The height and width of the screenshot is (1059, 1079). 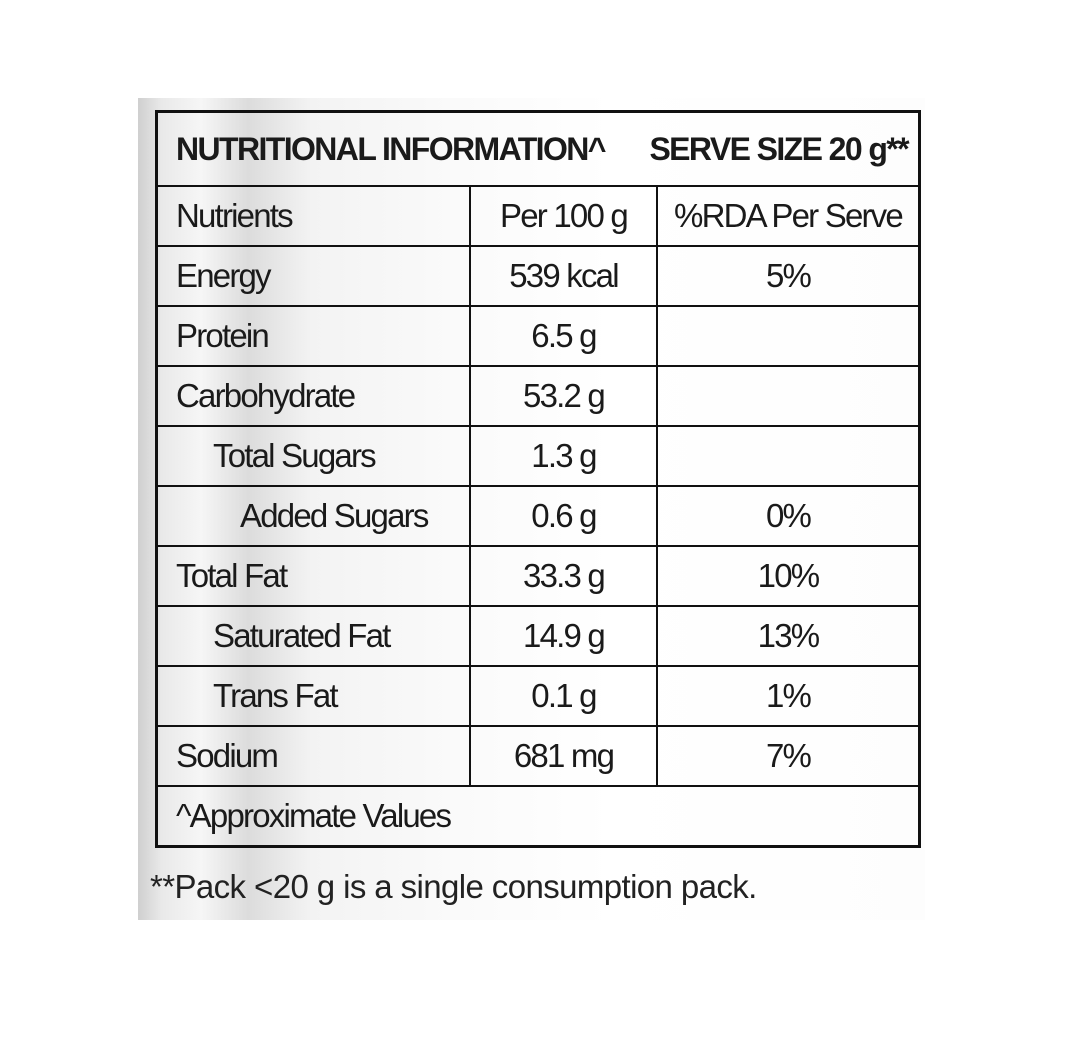 What do you see at coordinates (563, 756) in the screenshot?
I see `per-100g-value: 681 mg` at bounding box center [563, 756].